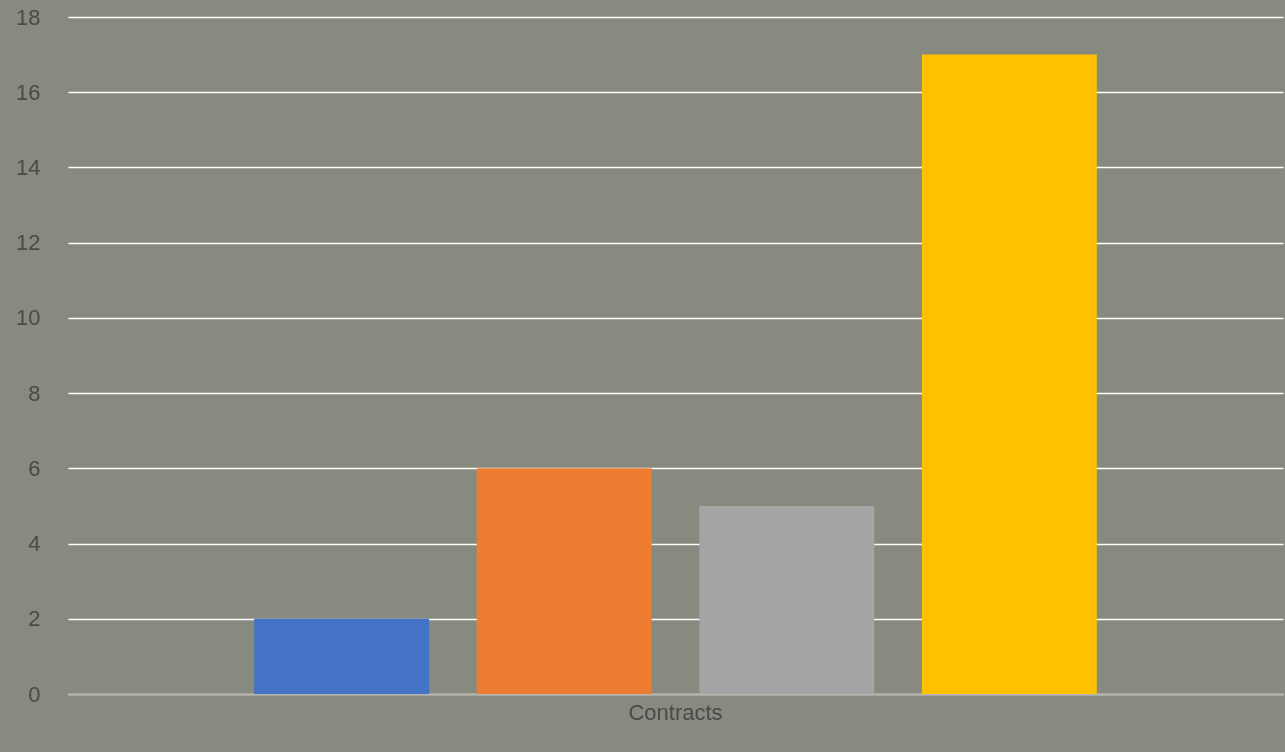  I want to click on y-tick-label: 10, so click(28, 318).